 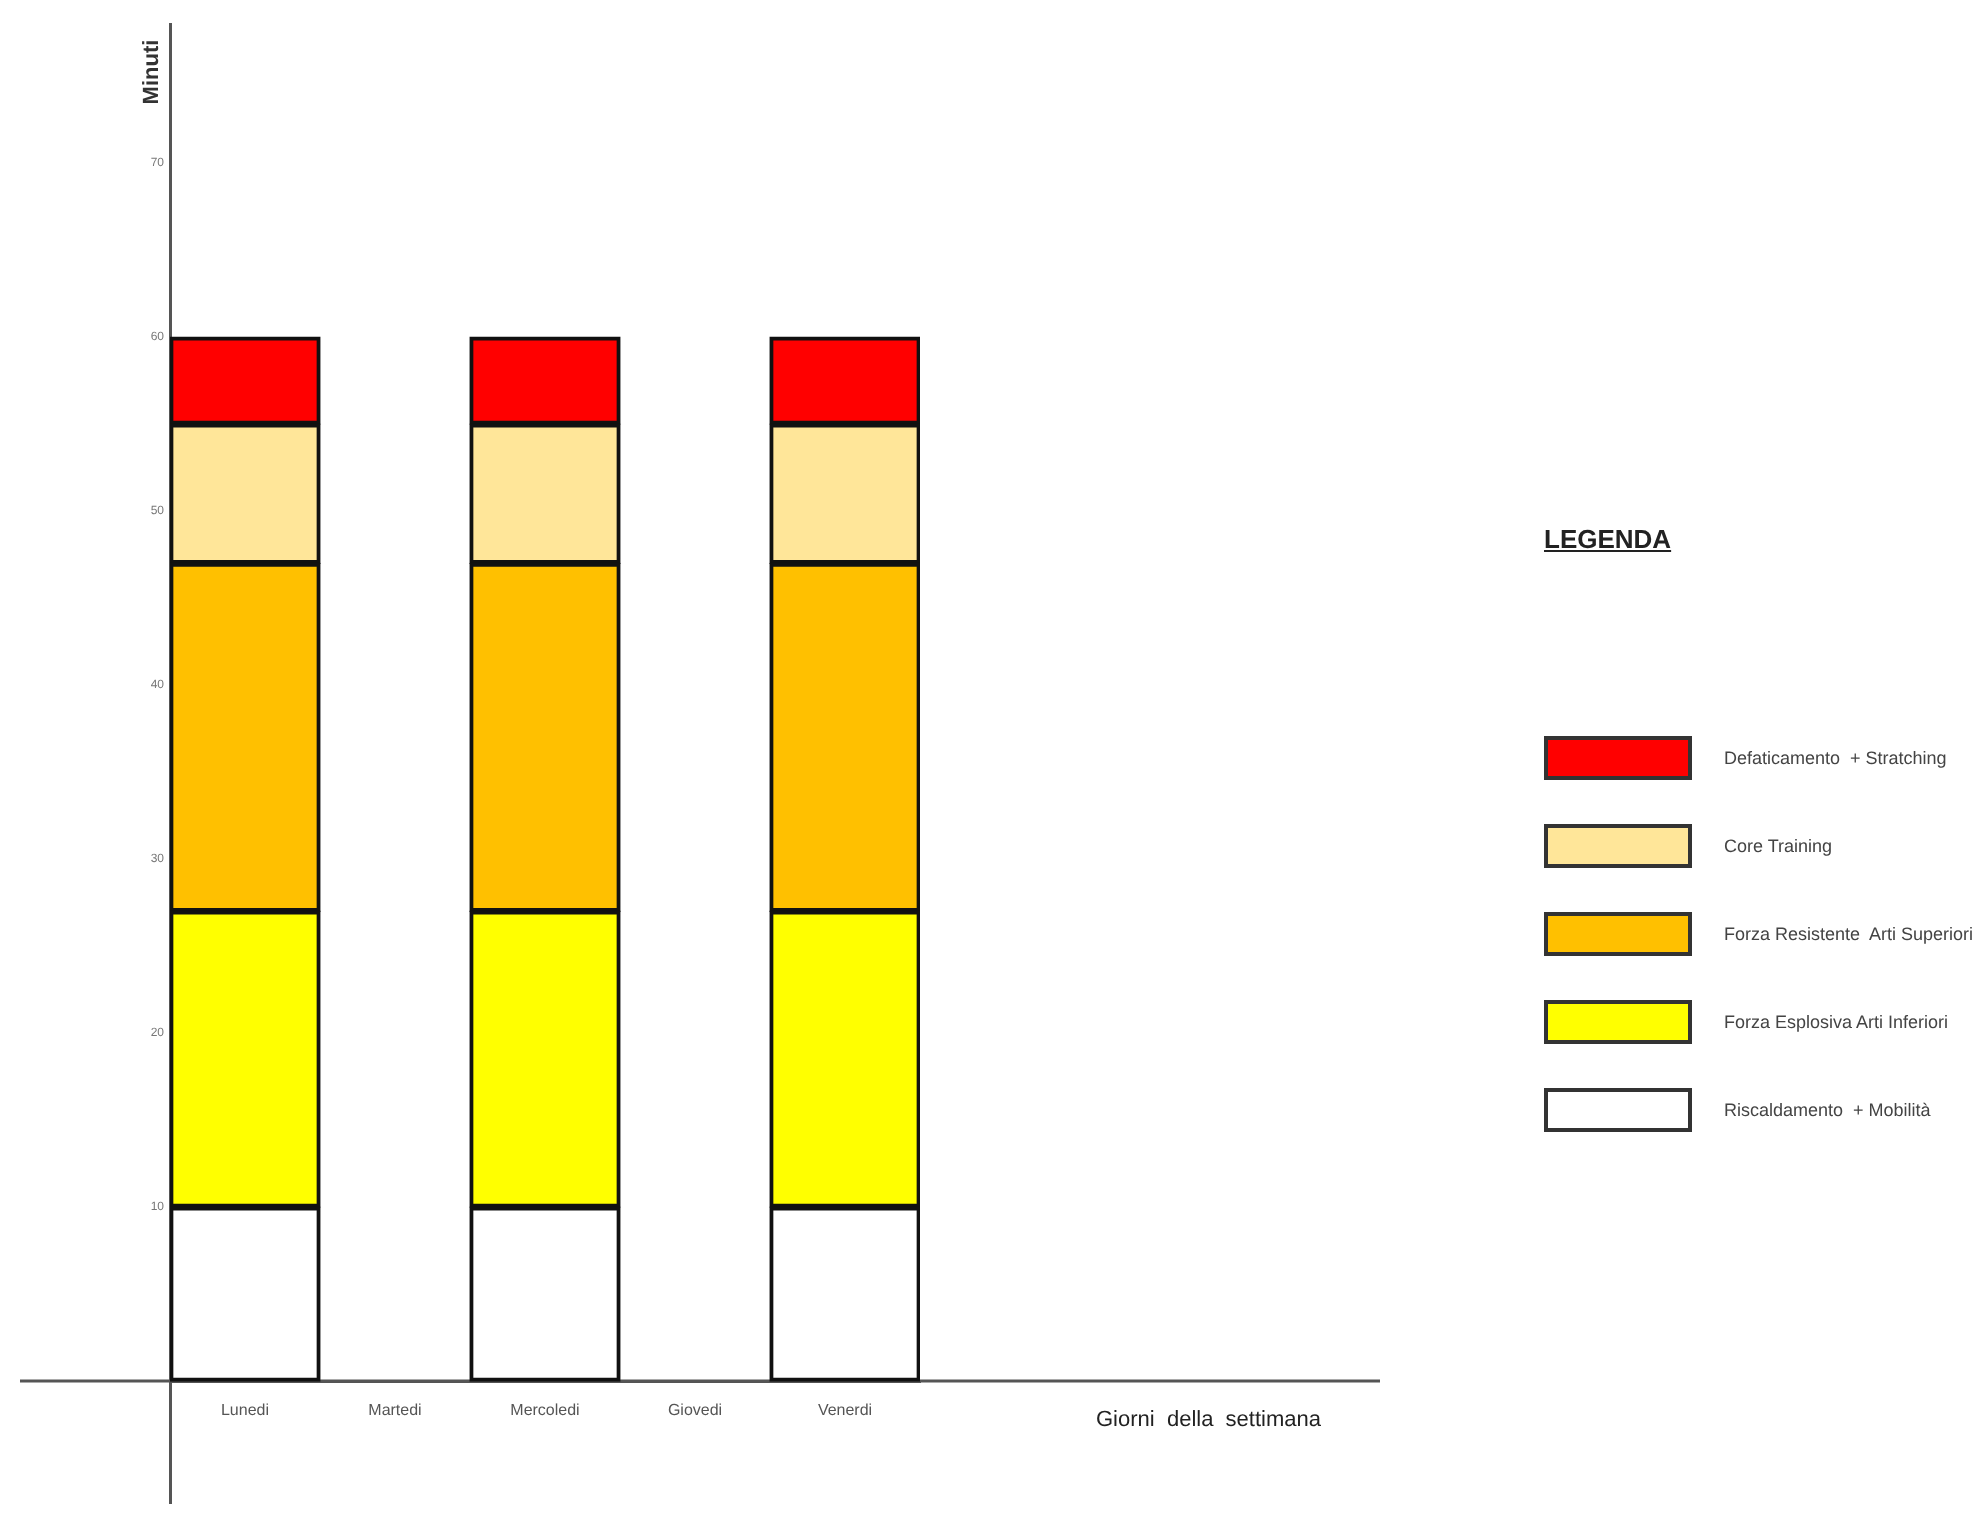 What do you see at coordinates (1848, 934) in the screenshot?
I see `text: Forza Resistente Arti Superiori` at bounding box center [1848, 934].